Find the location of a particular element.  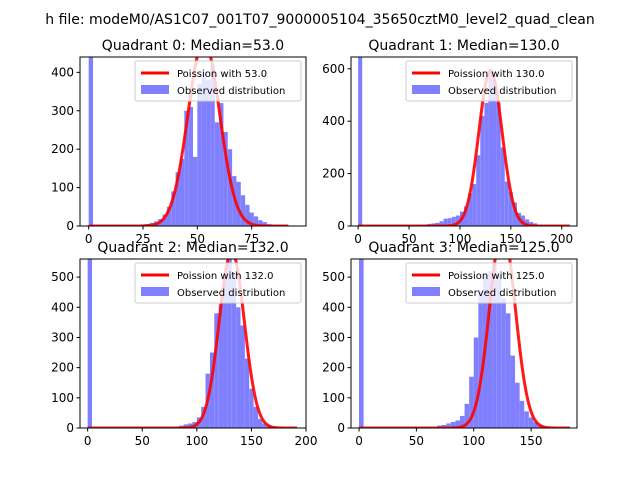

legend-fit-label: Poission with 125.0 is located at coordinates (496, 276).